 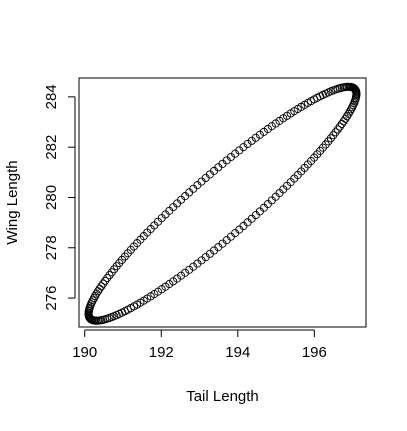 I want to click on x-axis: 190 192 194 196, so click(x=199, y=345).